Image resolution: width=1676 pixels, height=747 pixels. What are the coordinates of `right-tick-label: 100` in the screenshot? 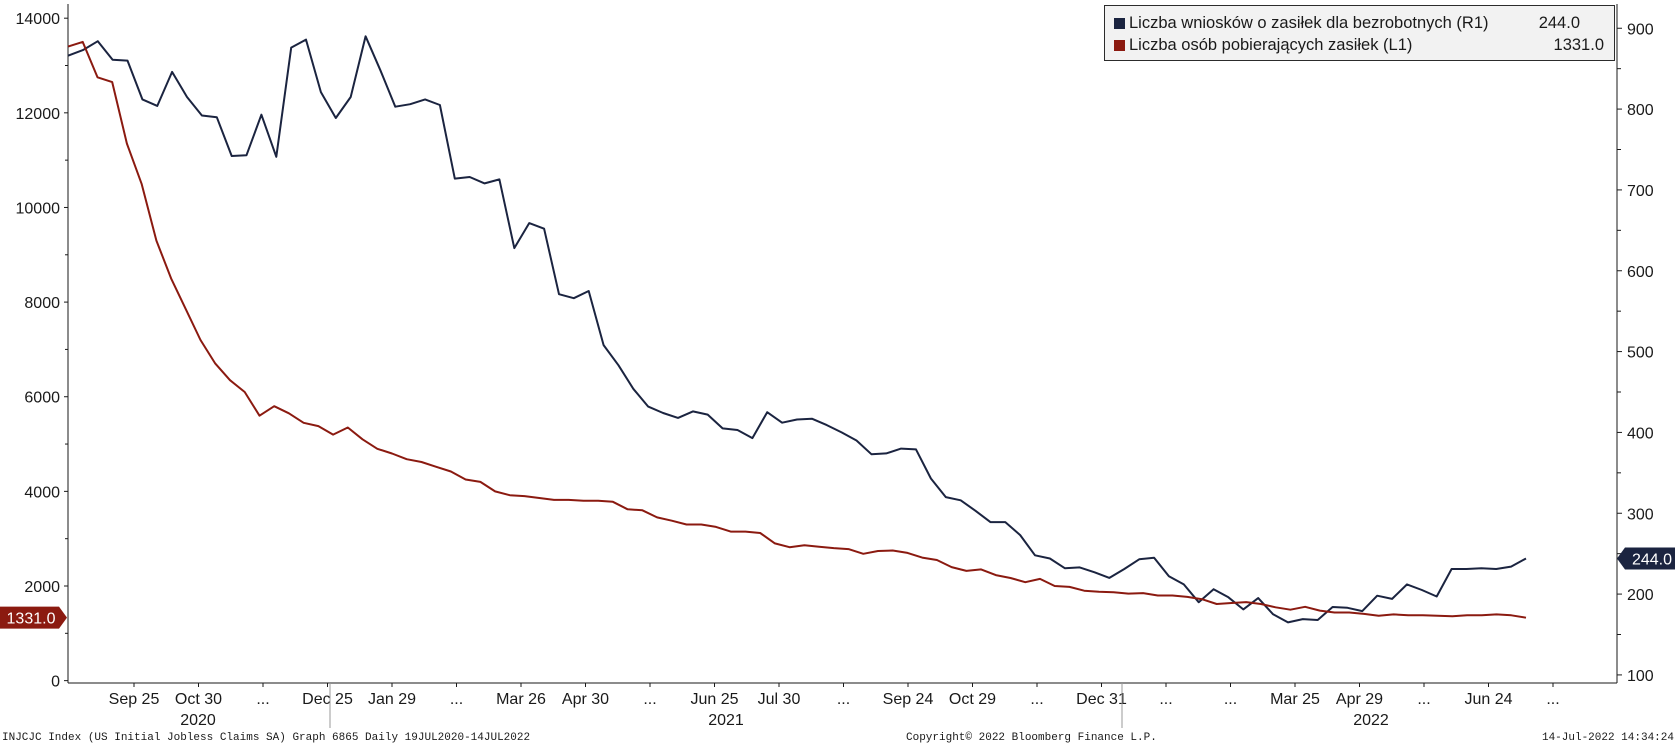 It's located at (1640, 676).